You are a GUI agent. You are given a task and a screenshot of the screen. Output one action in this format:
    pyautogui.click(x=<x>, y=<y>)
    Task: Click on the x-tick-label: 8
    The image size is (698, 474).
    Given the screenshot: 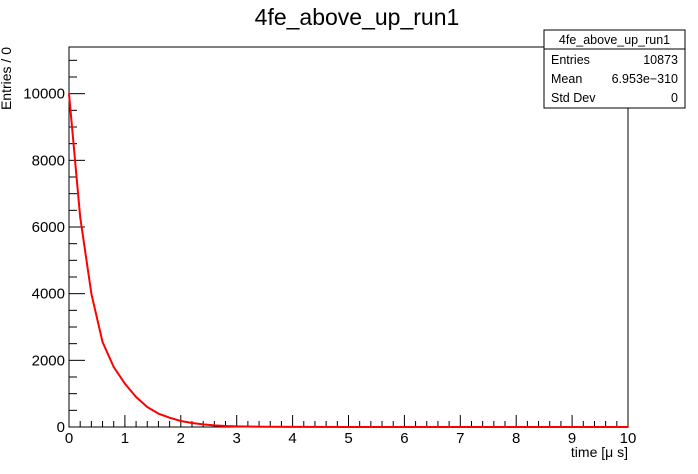 What is the action you would take?
    pyautogui.click(x=516, y=438)
    